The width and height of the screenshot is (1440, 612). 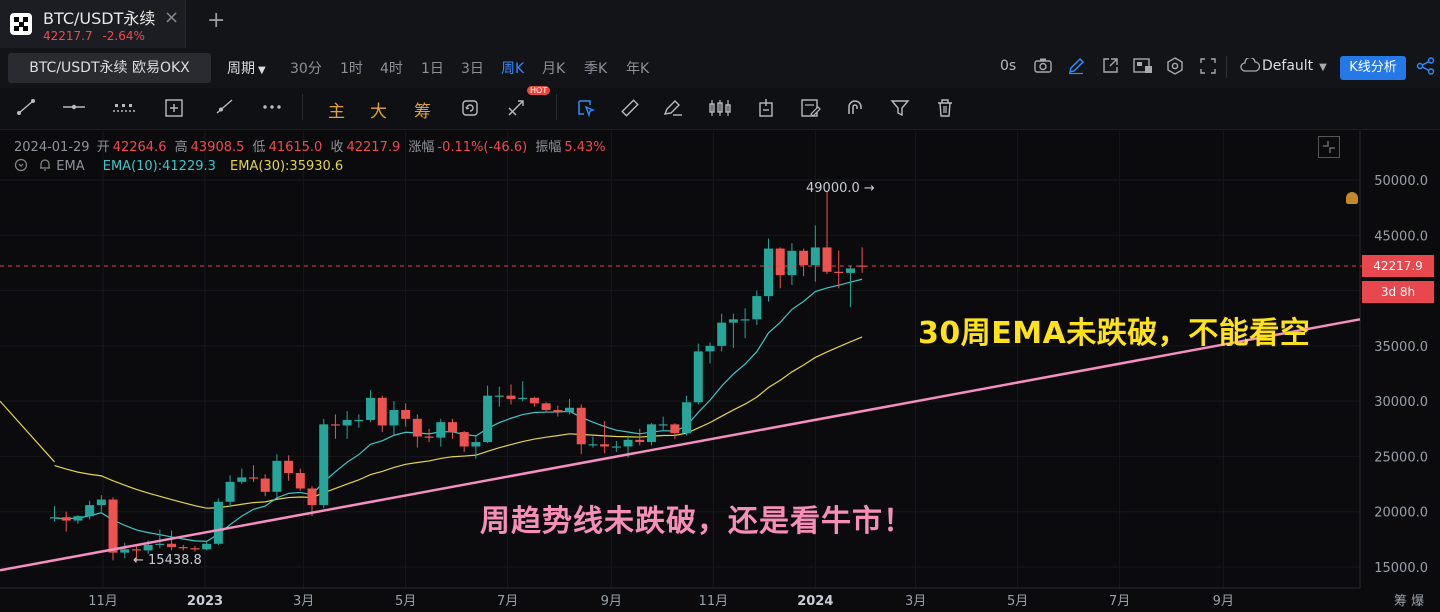 I want to click on y-tick-label: 30000.0, so click(x=1401, y=402).